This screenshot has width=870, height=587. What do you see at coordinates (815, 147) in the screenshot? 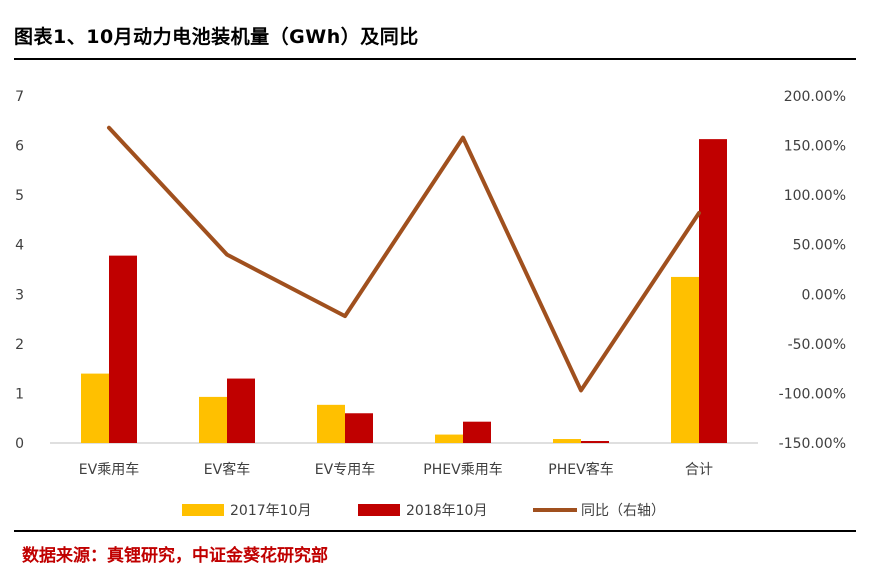
I see `right-tick-label: 150.00%` at bounding box center [815, 147].